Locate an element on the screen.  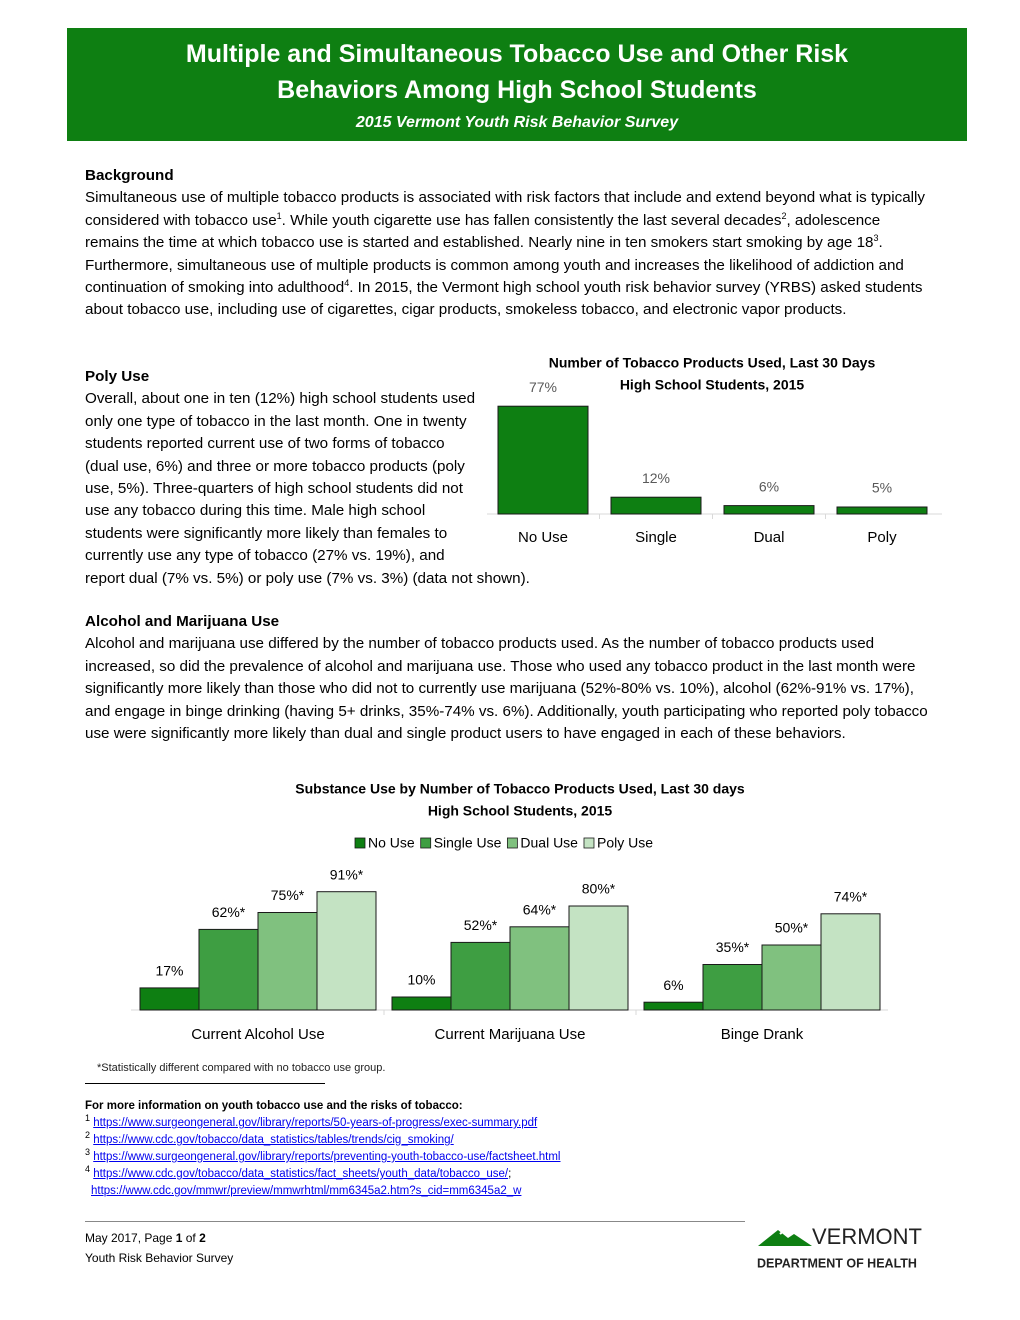
value-label: 5% is located at coordinates (882, 488).